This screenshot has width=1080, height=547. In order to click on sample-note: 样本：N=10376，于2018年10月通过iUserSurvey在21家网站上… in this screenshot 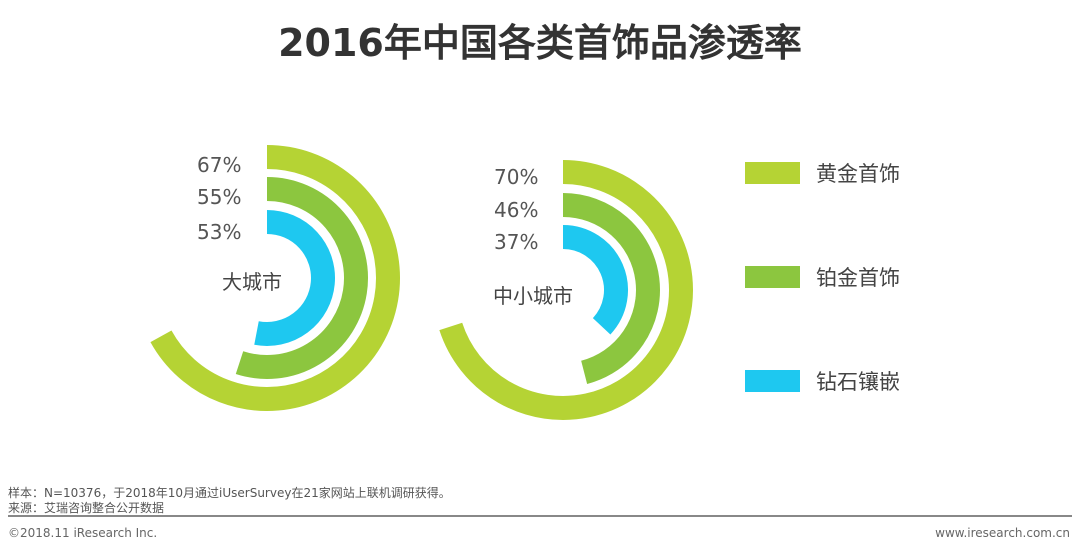, I will do `click(229, 493)`.